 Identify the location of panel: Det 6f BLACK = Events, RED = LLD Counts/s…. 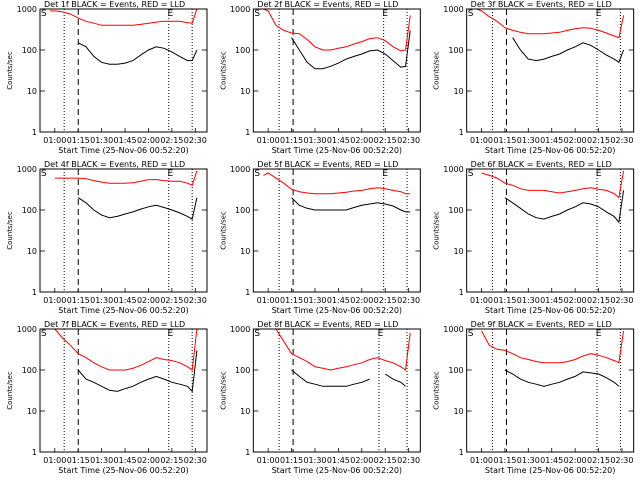
(534, 237).